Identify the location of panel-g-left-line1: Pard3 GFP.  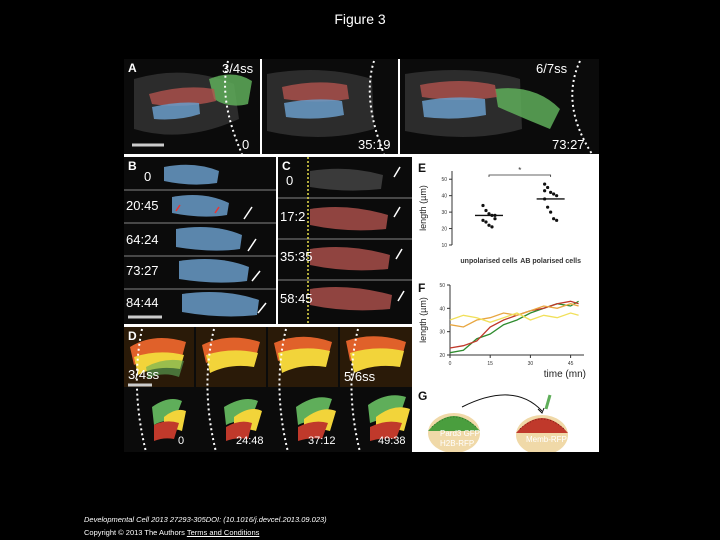
(460, 433).